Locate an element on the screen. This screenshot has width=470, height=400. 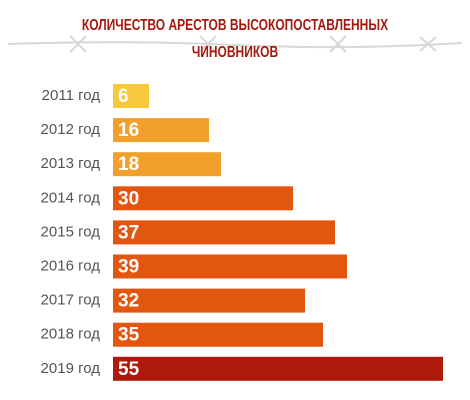
y-tick-label: 2011 год is located at coordinates (71, 95).